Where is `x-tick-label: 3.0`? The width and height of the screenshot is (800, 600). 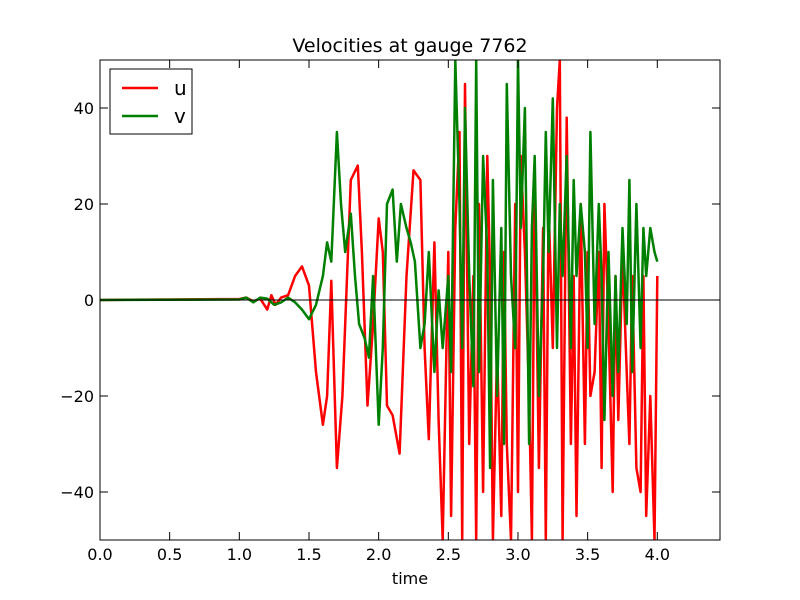
x-tick-label: 3.0 is located at coordinates (517, 554).